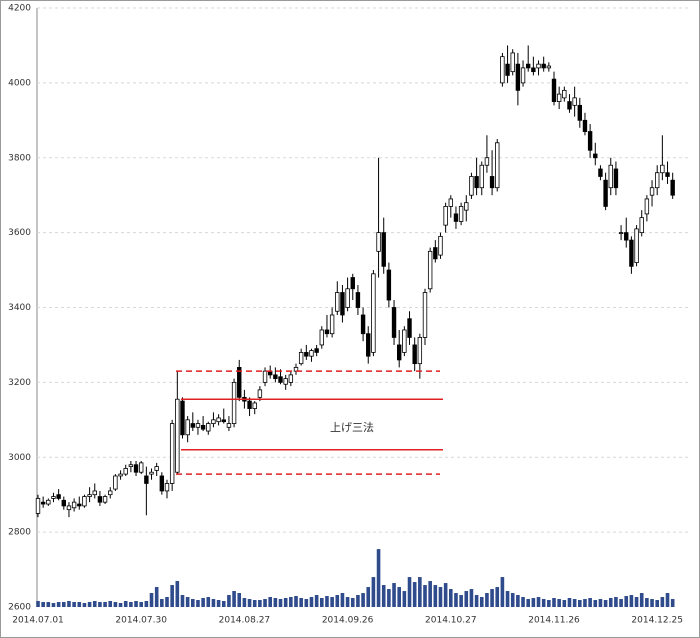 The image size is (700, 638). Describe the element at coordinates (245, 621) in the screenshot. I see `x-tick-label: 2014.08.27` at that location.